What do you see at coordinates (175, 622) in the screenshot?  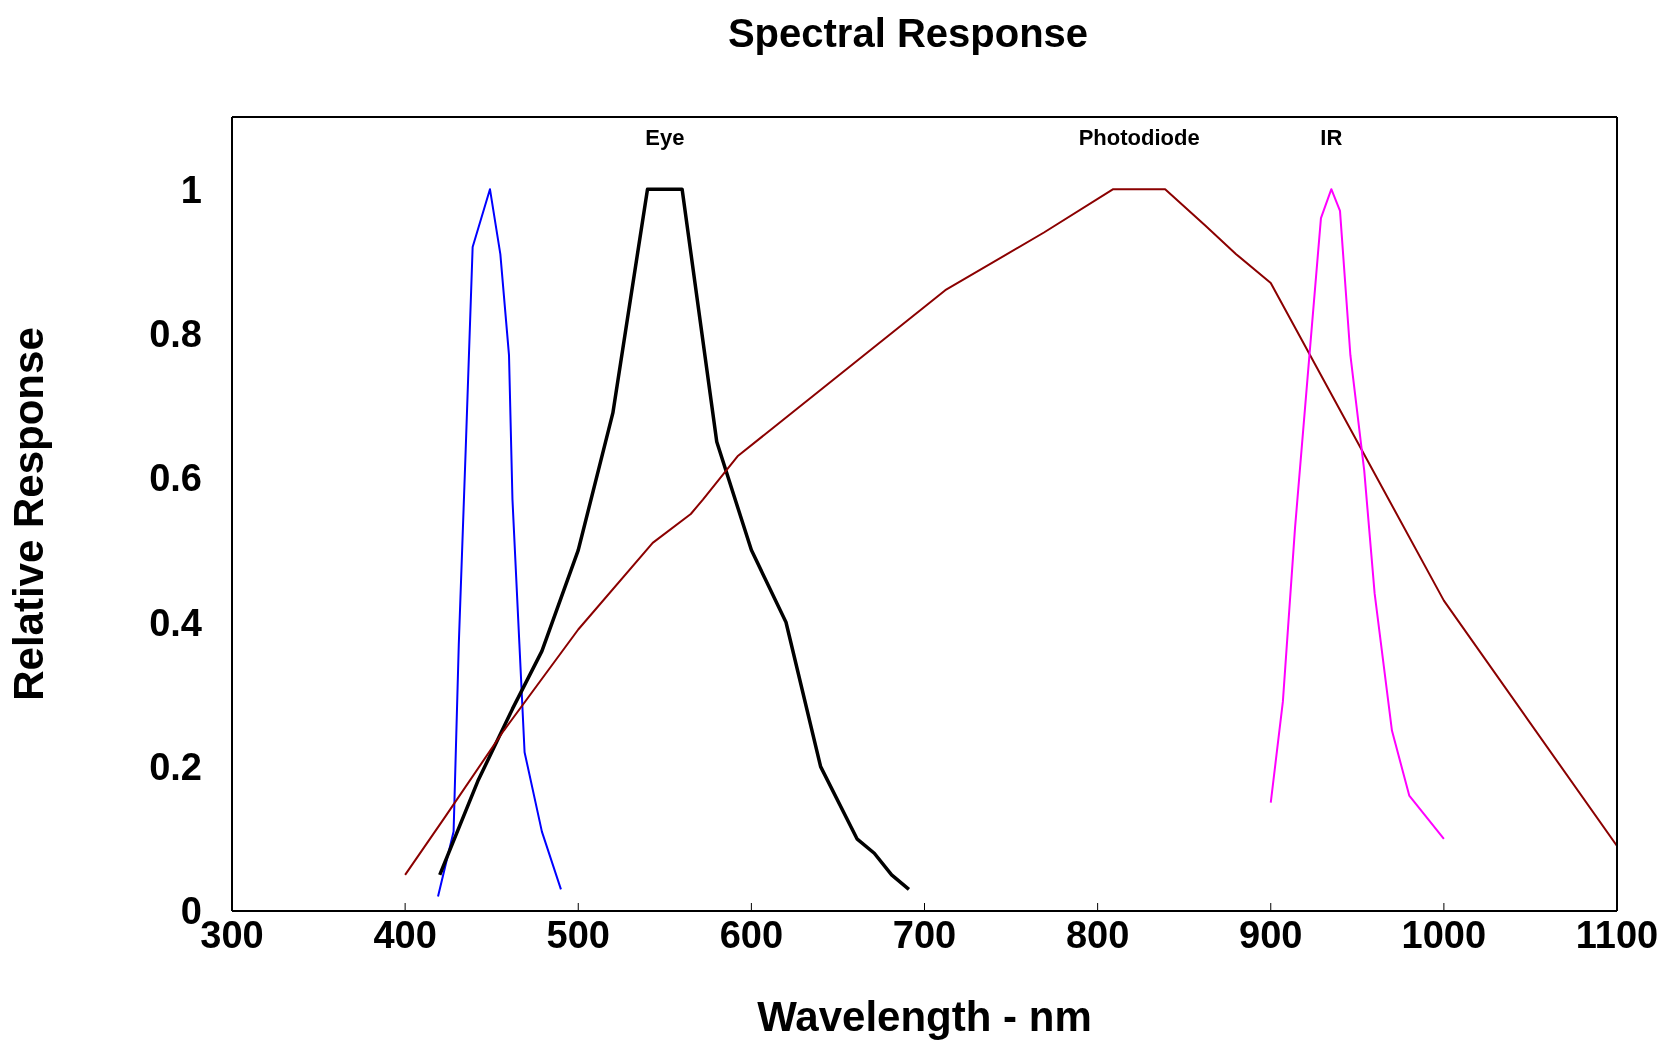 I see `y-tick-label: 0.4` at bounding box center [175, 622].